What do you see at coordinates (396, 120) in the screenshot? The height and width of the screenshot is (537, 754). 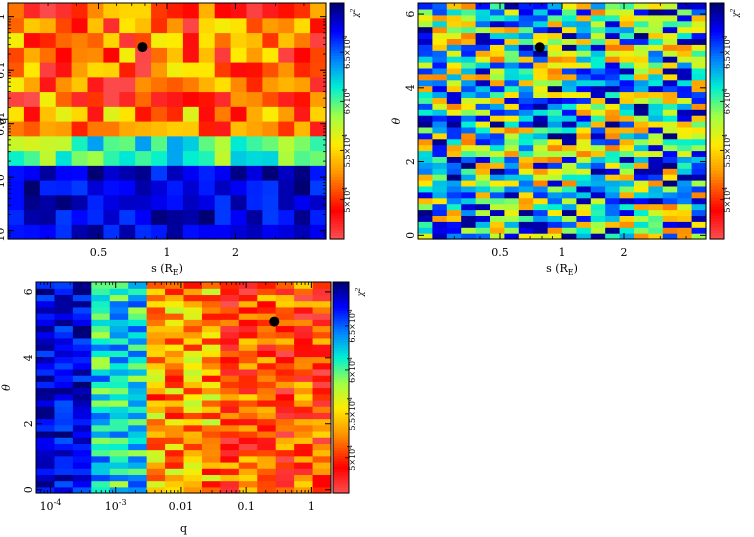 I see `y-axis-label: θ` at bounding box center [396, 120].